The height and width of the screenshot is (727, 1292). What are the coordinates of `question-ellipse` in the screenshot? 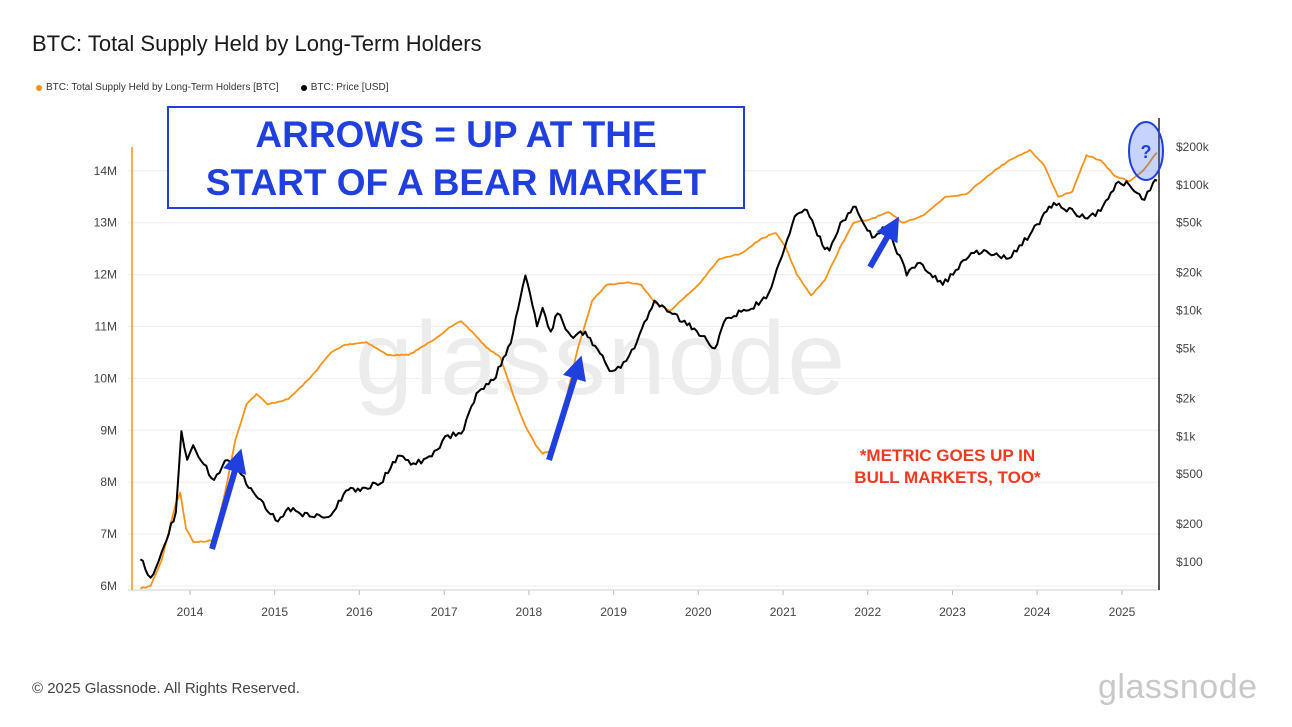 It's located at (1146, 151).